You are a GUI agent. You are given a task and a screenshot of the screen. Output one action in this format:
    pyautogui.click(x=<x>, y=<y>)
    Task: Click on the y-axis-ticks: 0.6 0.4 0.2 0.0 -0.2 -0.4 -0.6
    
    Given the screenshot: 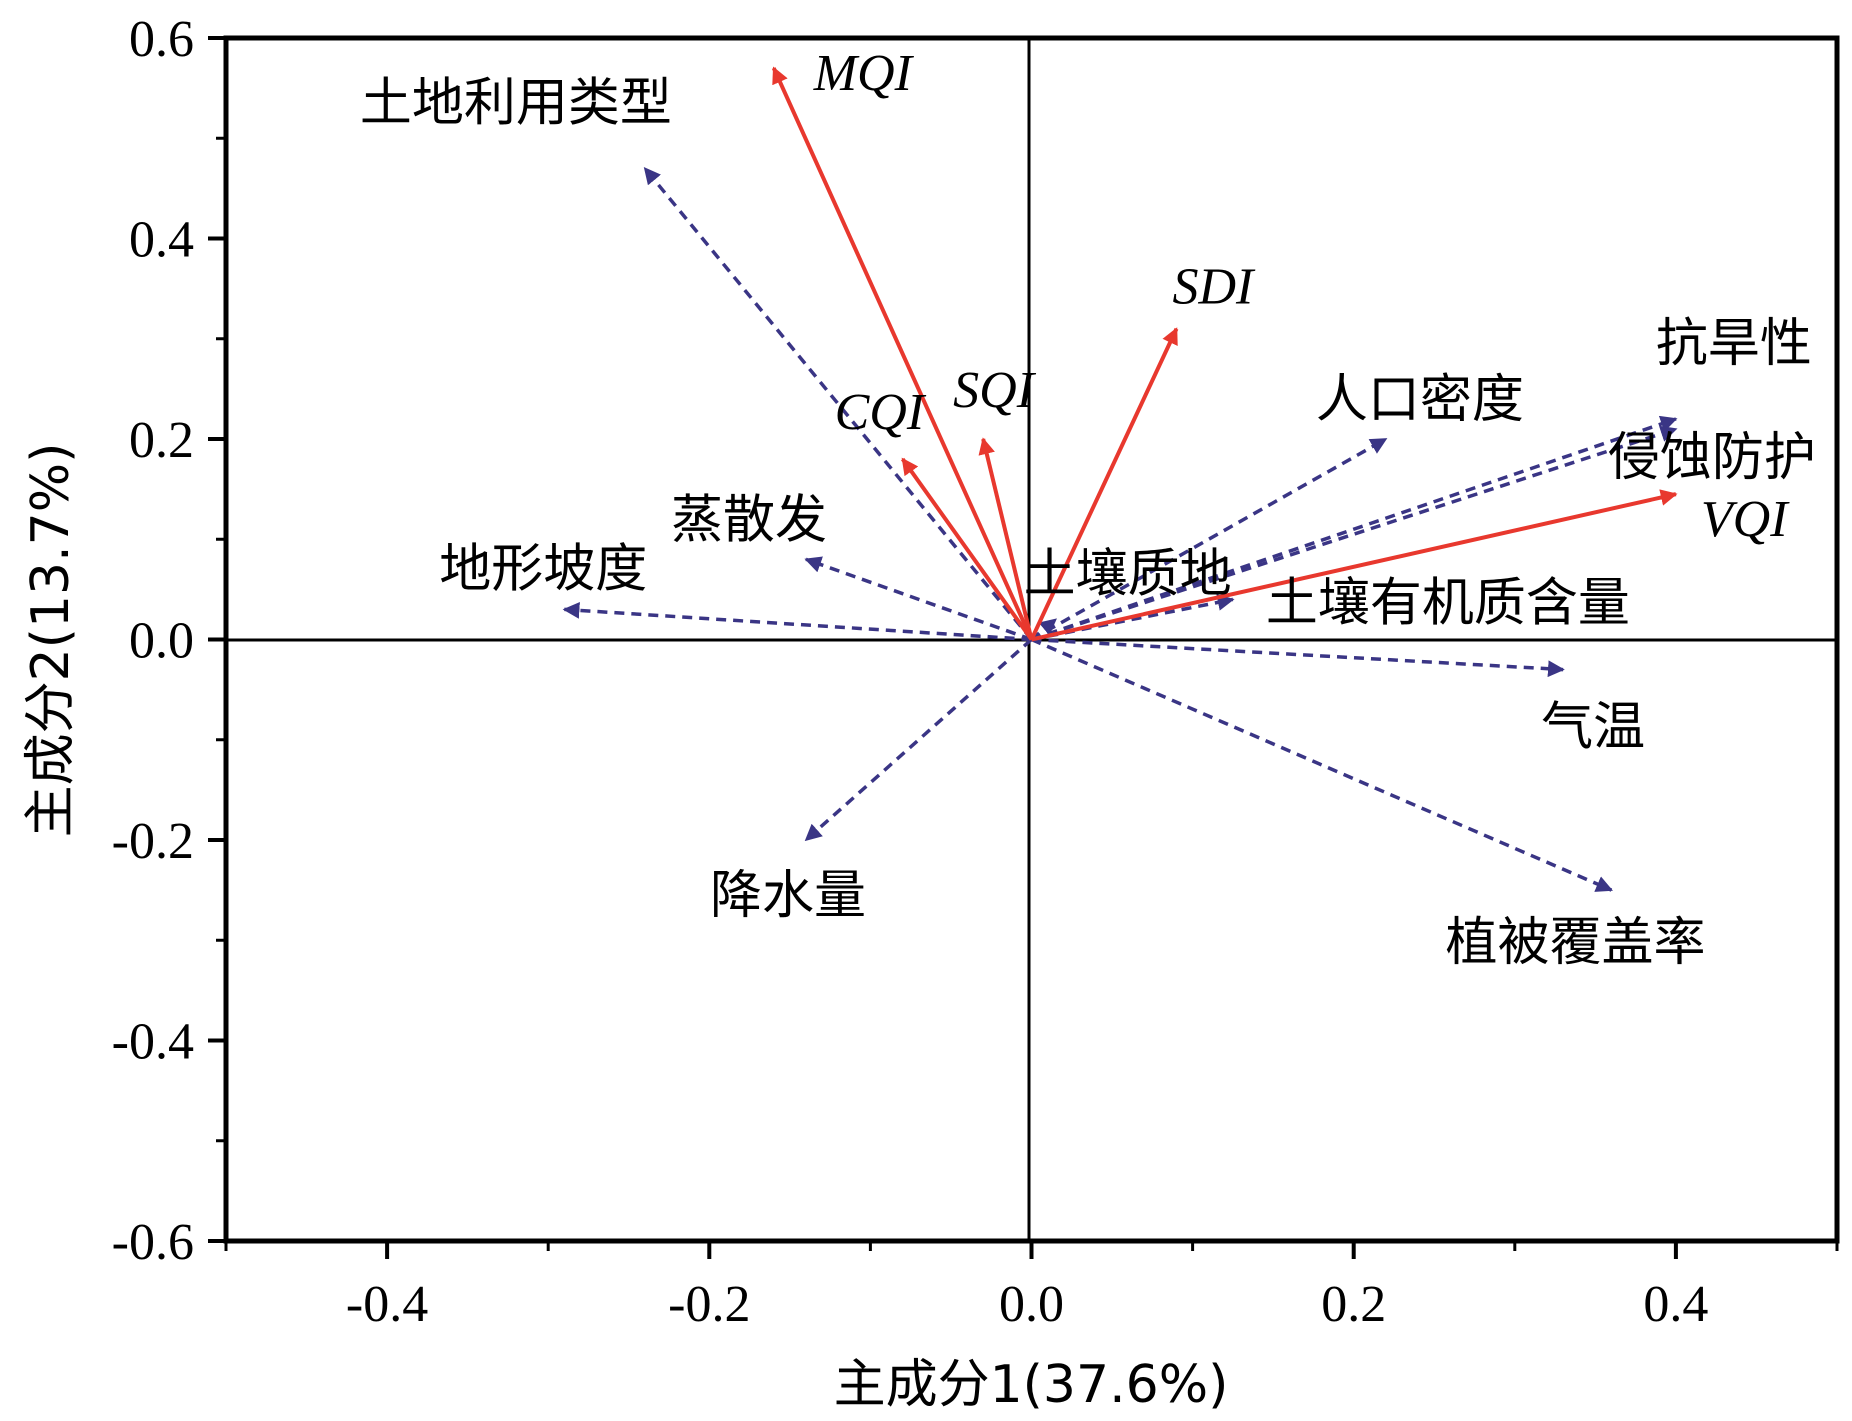 What is the action you would take?
    pyautogui.click(x=169, y=641)
    